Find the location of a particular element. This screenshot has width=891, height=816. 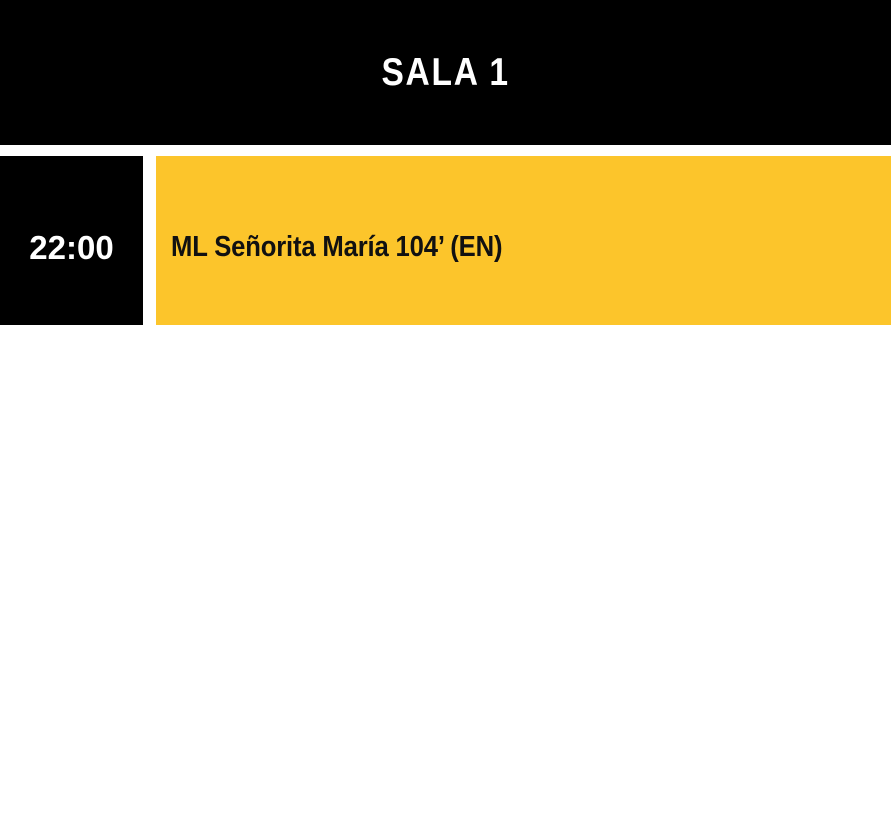

time-label: 22:00 is located at coordinates (71, 247).